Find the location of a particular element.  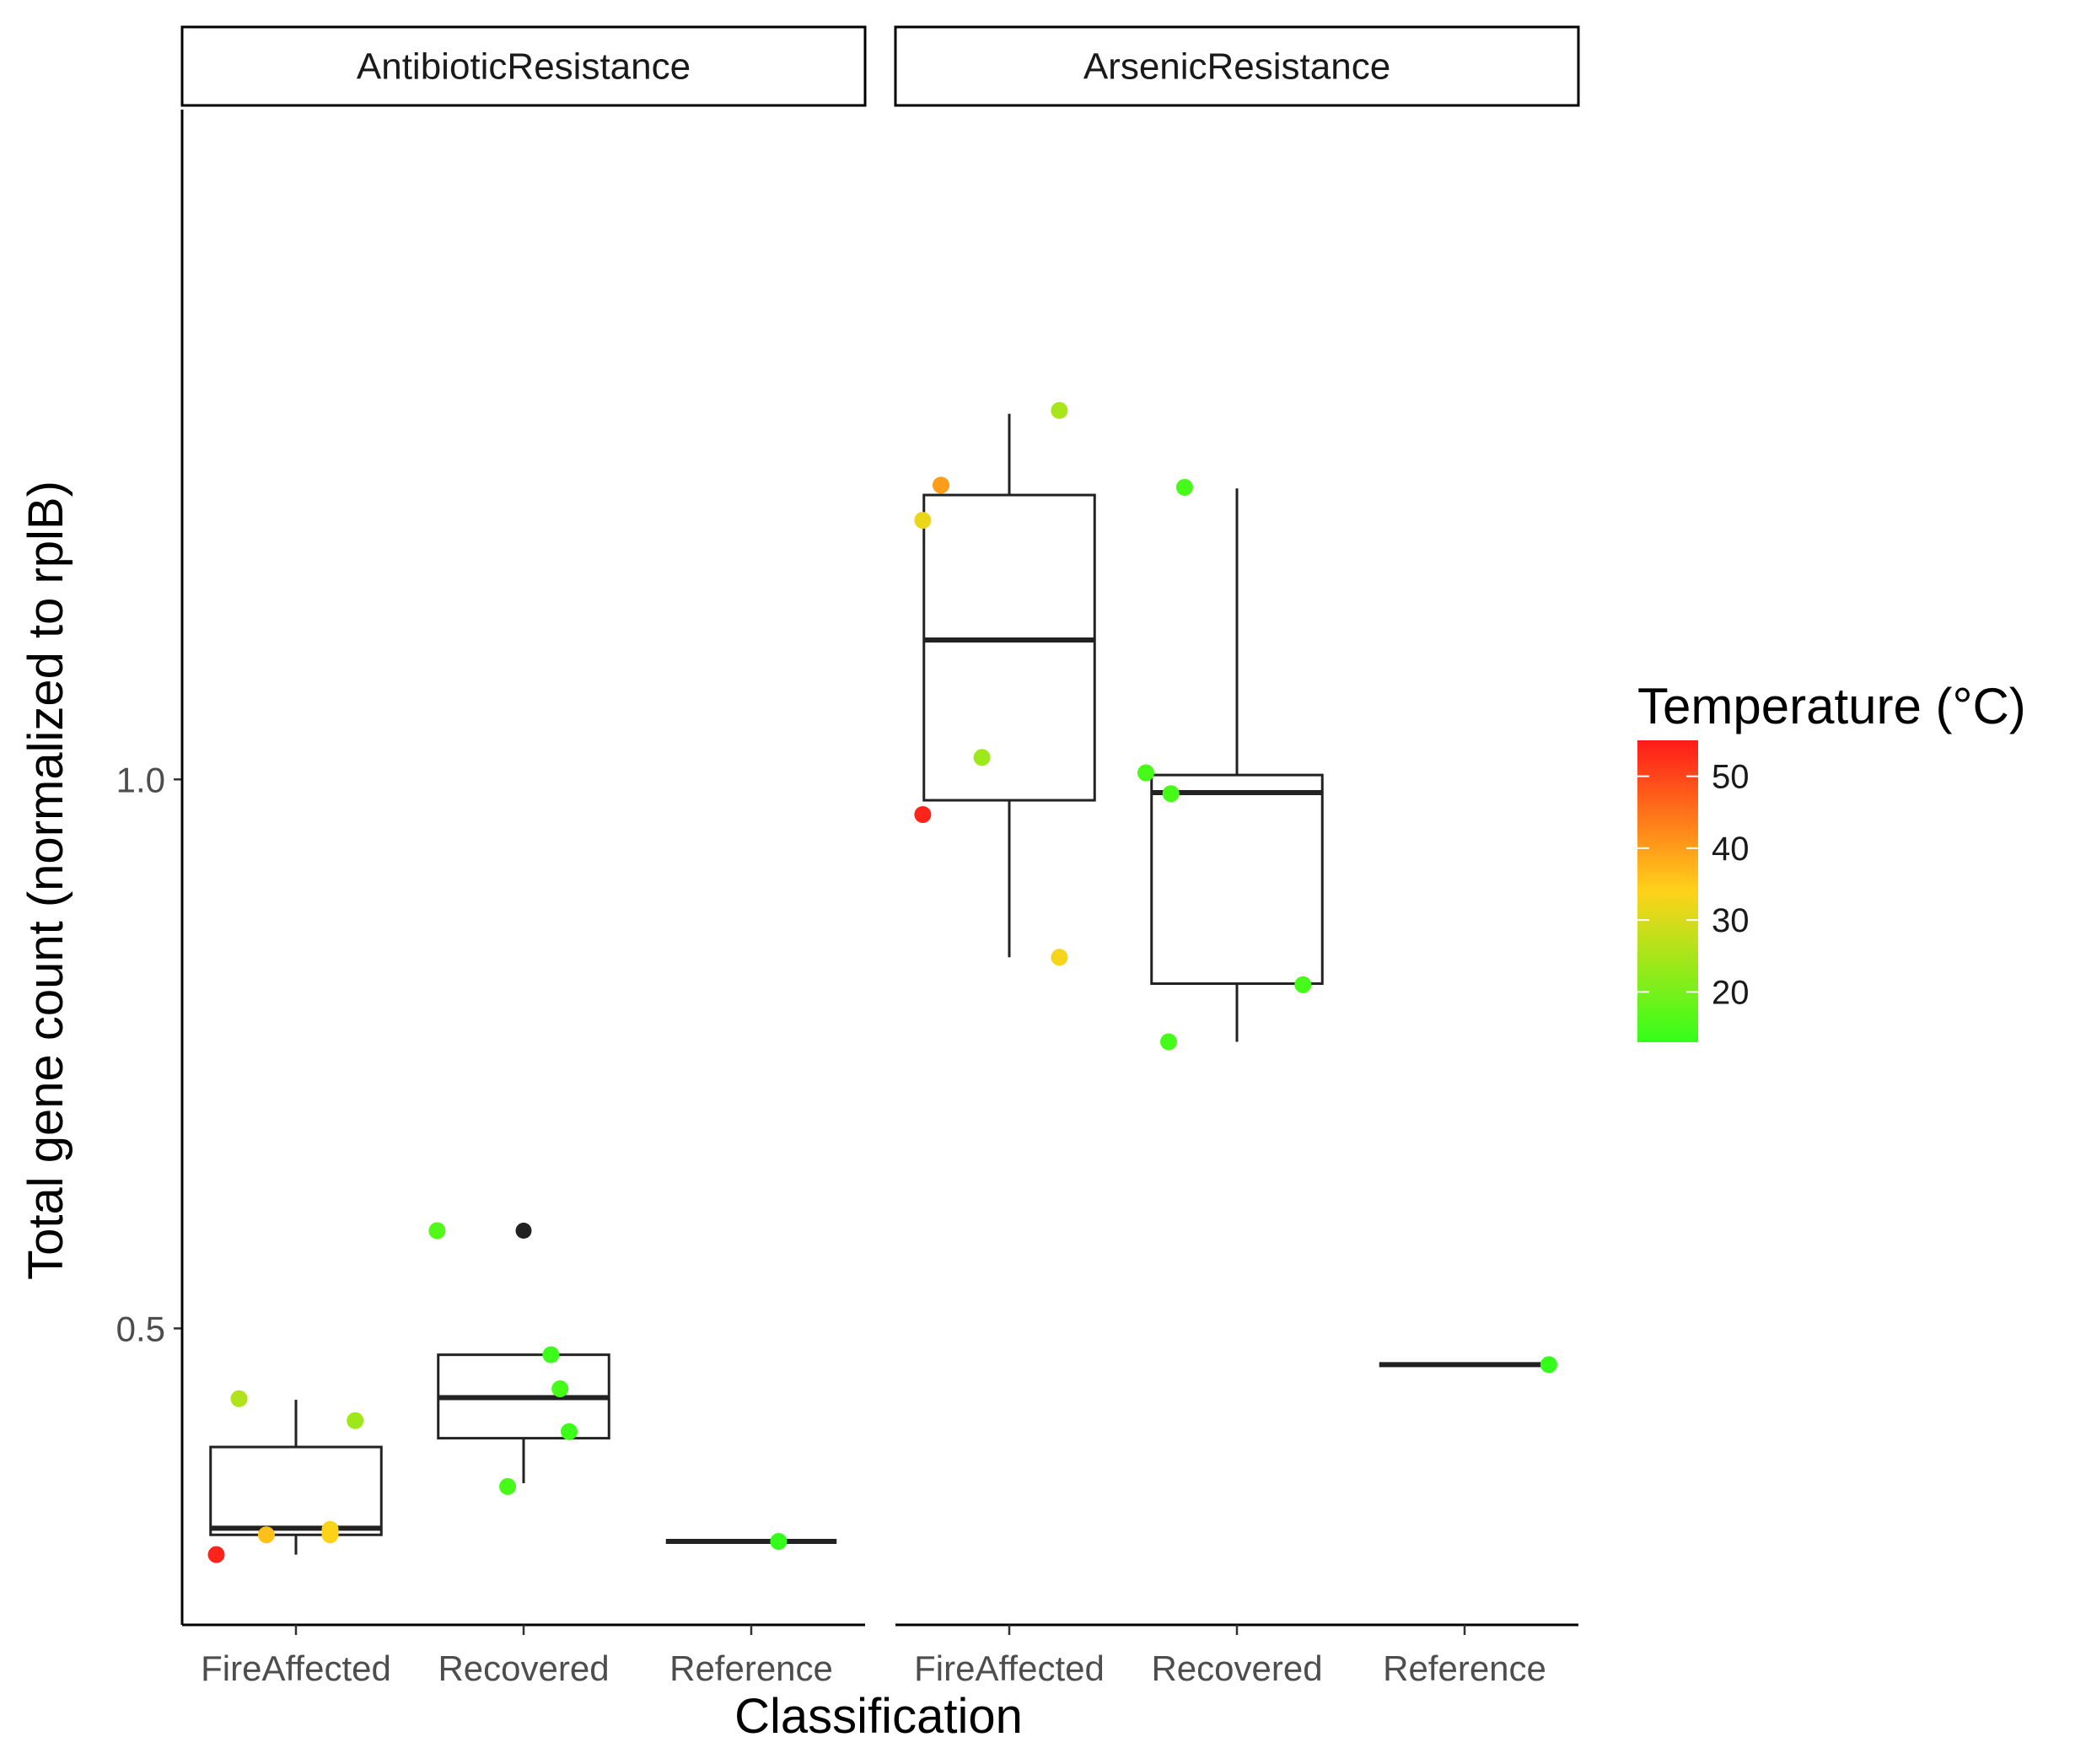

colorbar-title: Temperature (°C) is located at coordinates (1831, 706).